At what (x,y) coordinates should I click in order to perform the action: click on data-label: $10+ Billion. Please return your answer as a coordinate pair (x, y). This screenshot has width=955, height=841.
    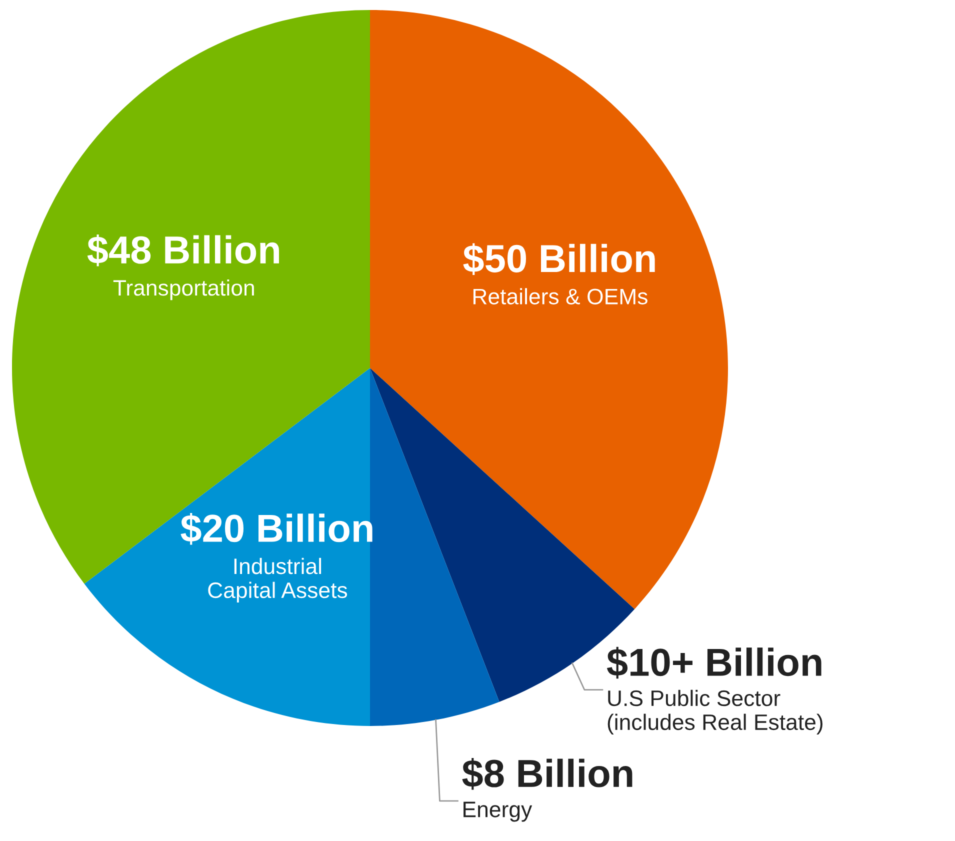
    Looking at the image, I should click on (714, 662).